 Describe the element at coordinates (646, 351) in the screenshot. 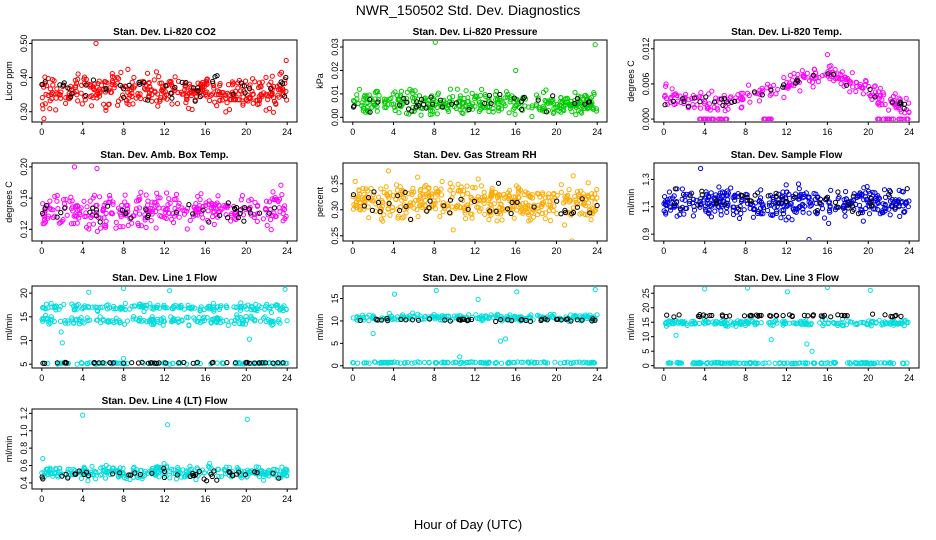

I see `y-tick-label: 5` at that location.